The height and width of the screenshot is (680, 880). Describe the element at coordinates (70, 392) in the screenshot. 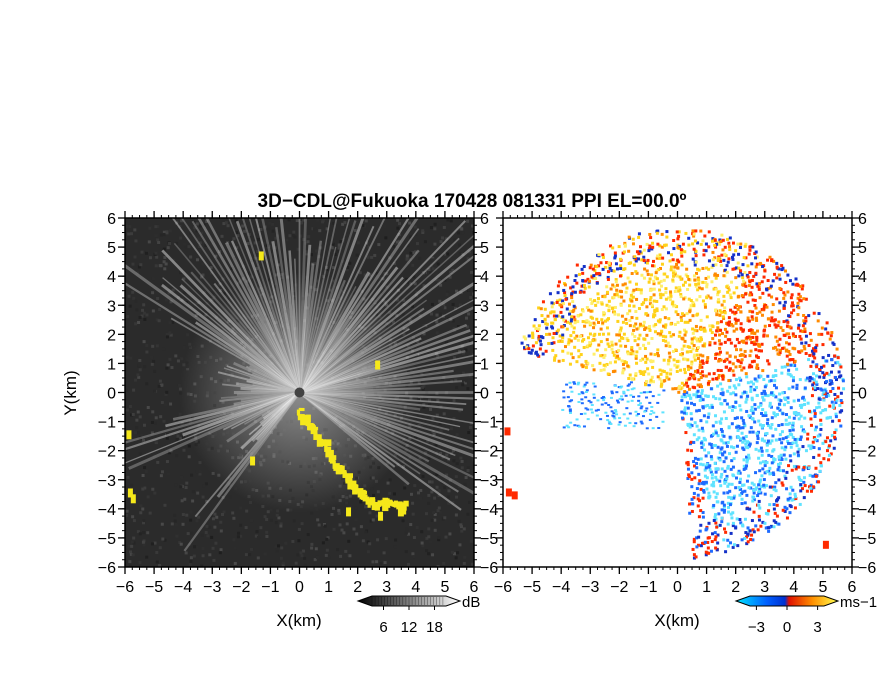

I see `left-ylabel: Y(km)` at that location.